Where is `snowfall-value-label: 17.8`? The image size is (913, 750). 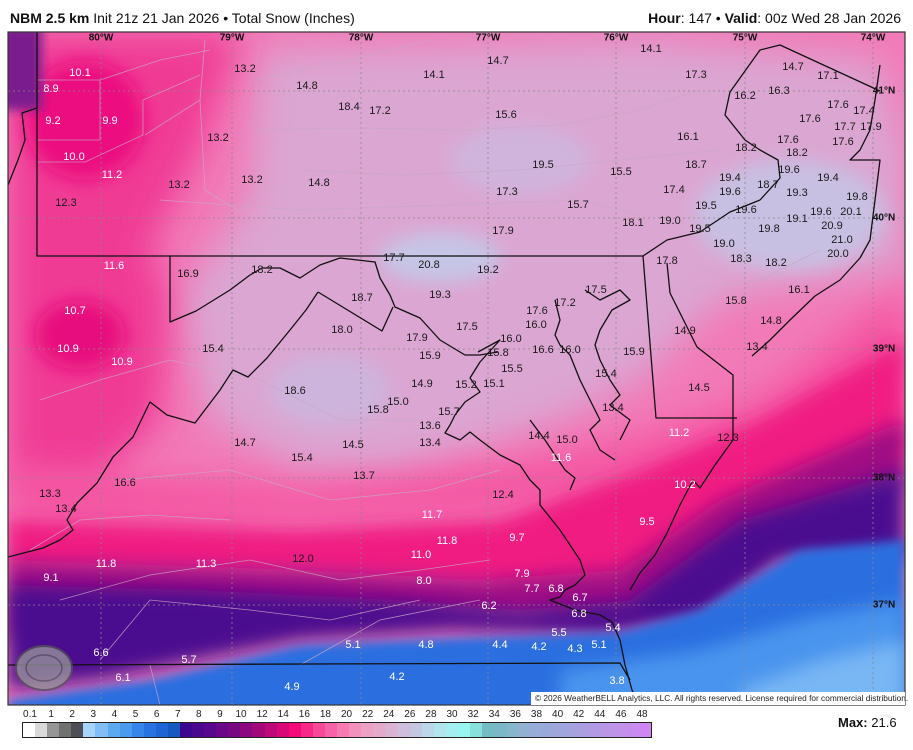 snowfall-value-label: 17.8 is located at coordinates (666, 261).